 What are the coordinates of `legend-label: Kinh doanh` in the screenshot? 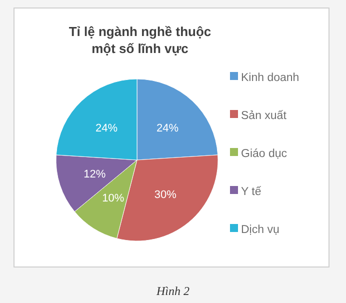 It's located at (270, 78).